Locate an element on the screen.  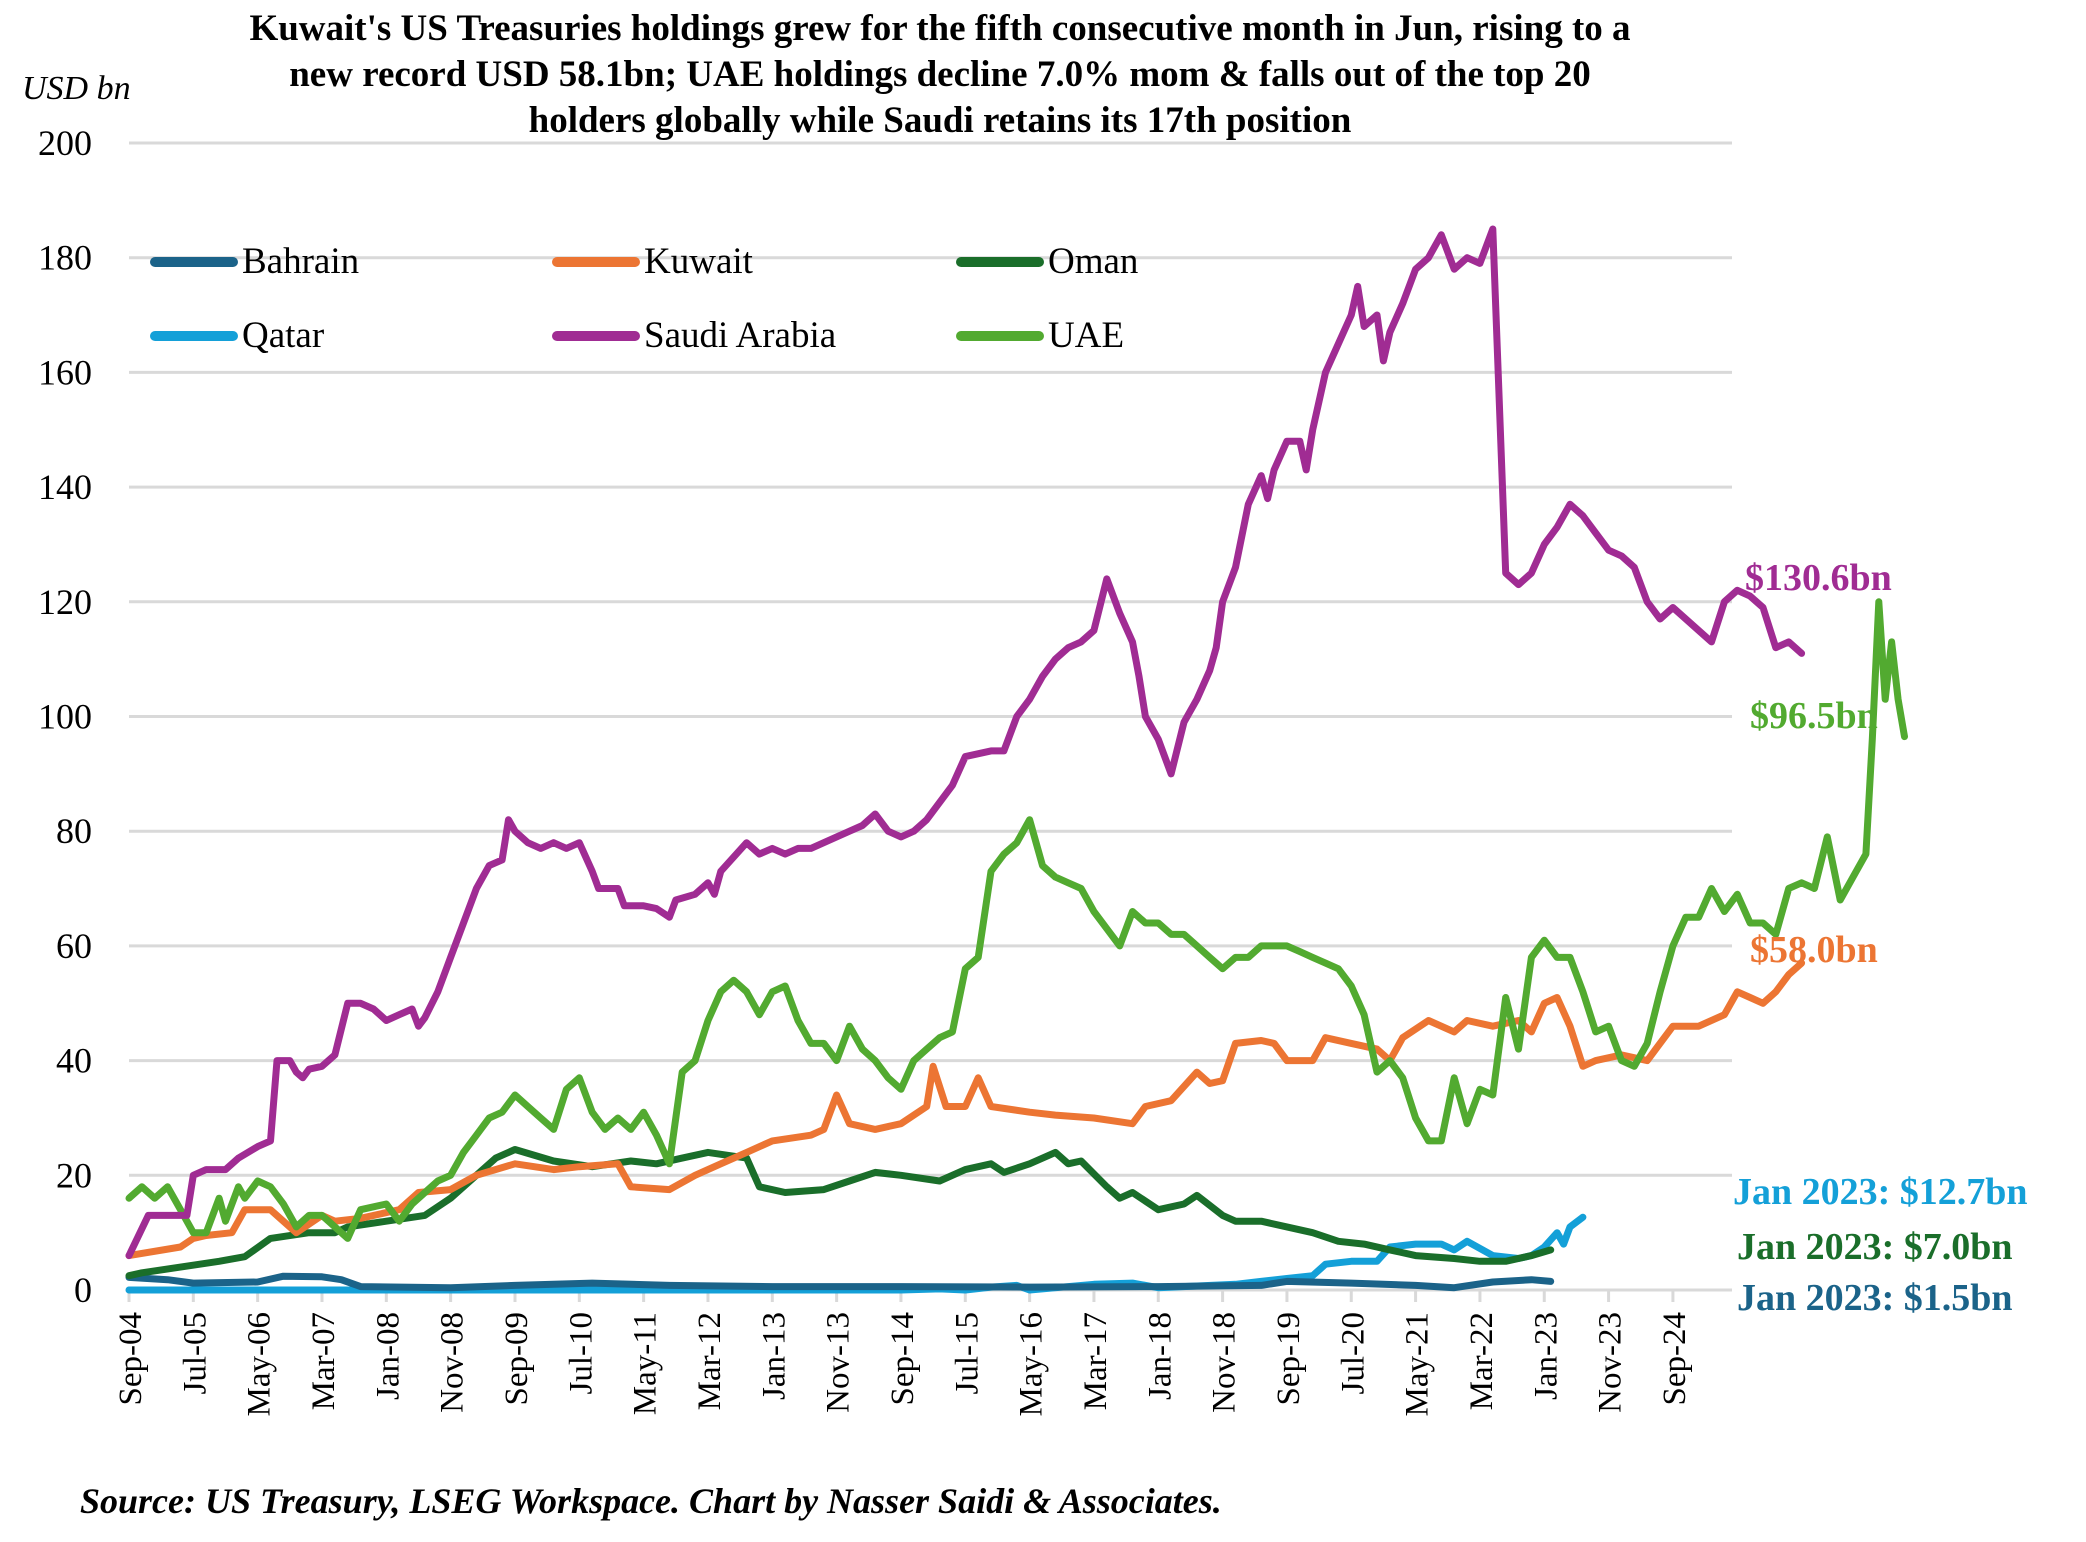
x-tick-label: Nov-23 is located at coordinates (1611, 1362).